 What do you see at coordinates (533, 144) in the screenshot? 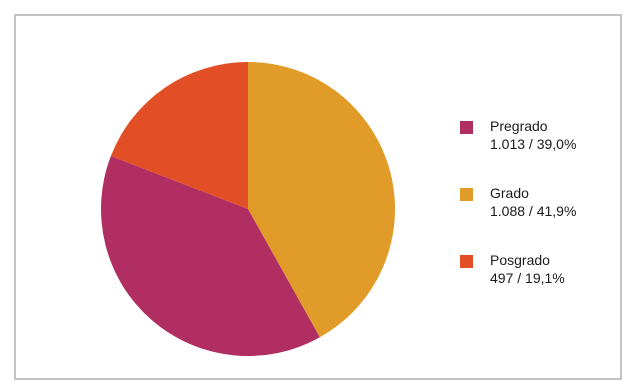
I see `legend-value-pregrado: 1.013 / 39,0%` at bounding box center [533, 144].